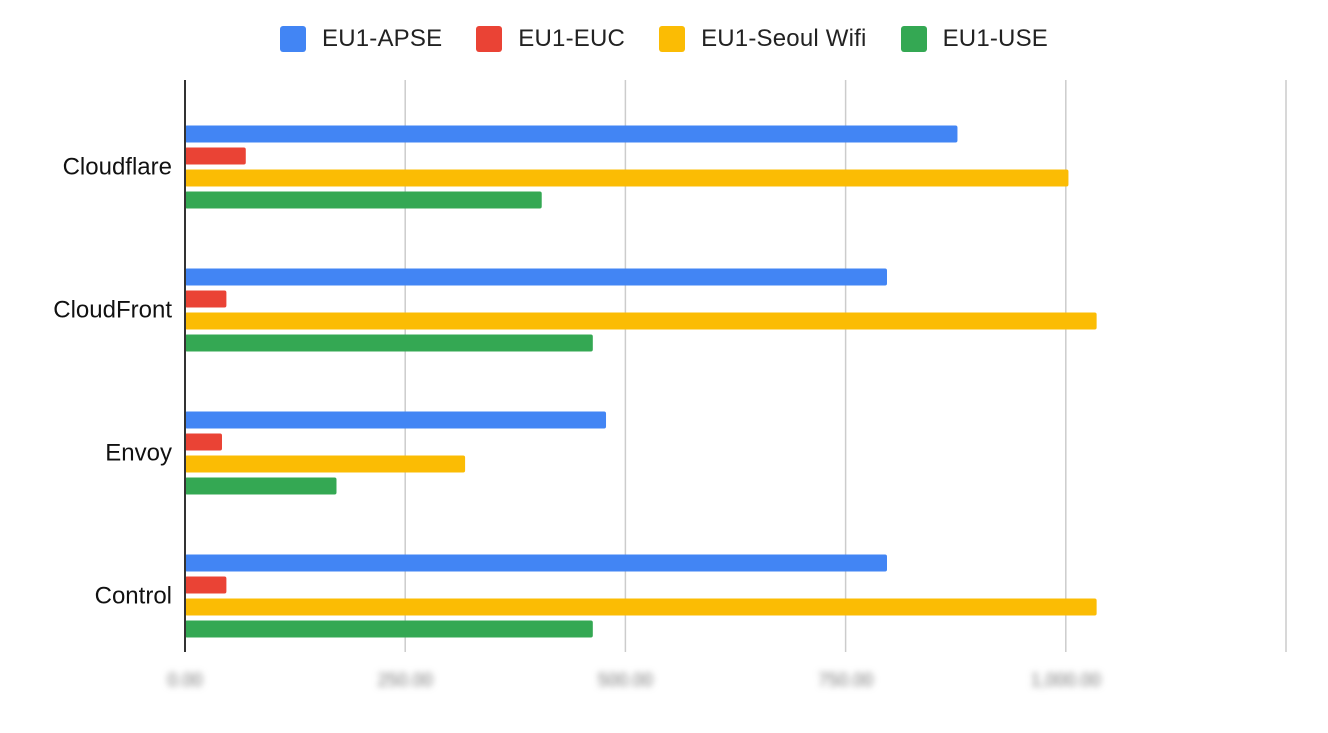  What do you see at coordinates (206, 585) in the screenshot?
I see `bar-control-eu1-euc` at bounding box center [206, 585].